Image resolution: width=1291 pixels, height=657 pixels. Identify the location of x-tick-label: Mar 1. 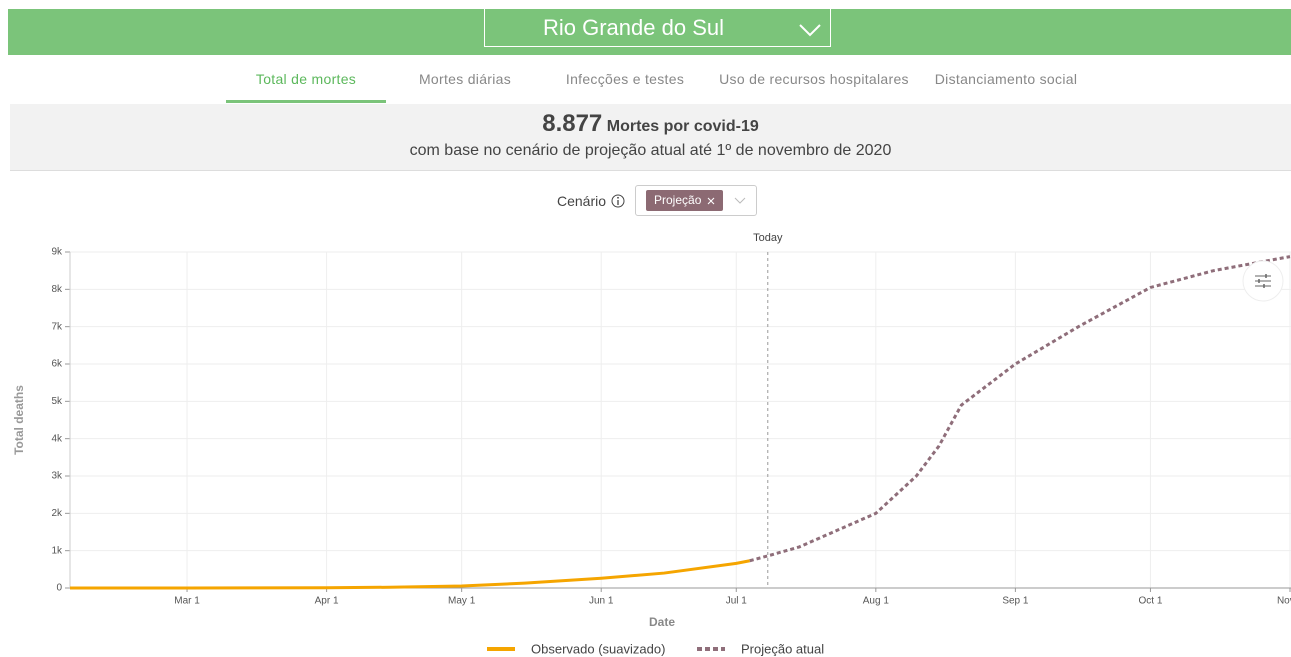
(187, 601).